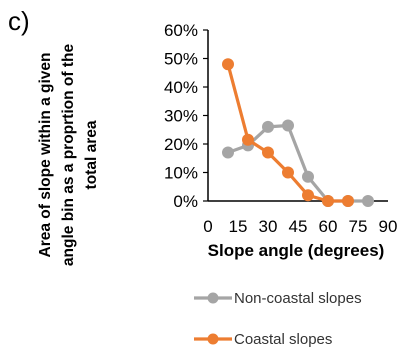  Describe the element at coordinates (287, 133) in the screenshot. I see `series-line-coastal-slopes` at that location.